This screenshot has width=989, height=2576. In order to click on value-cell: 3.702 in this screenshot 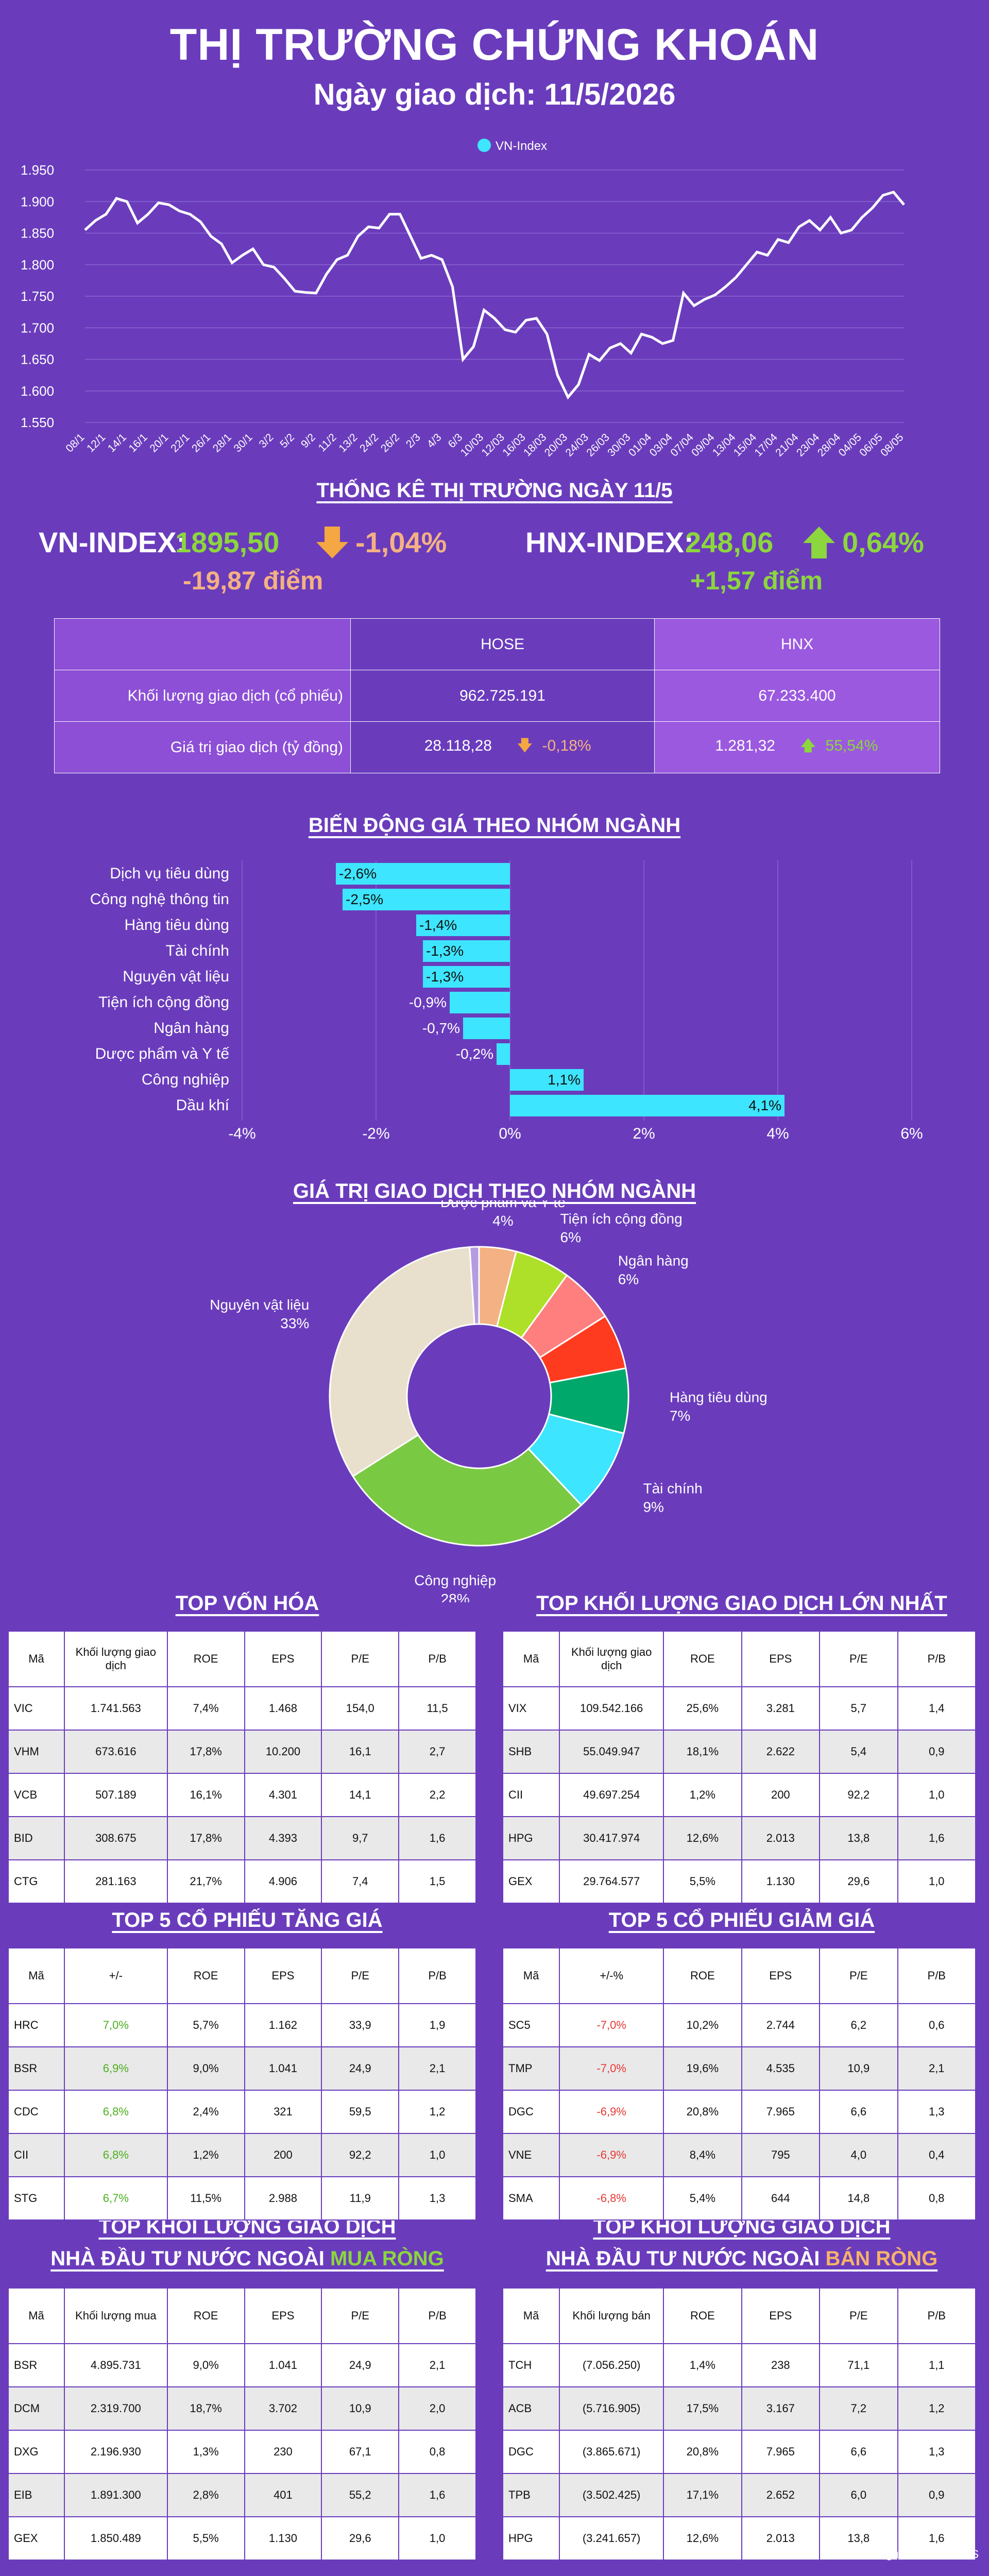, I will do `click(283, 2408)`.